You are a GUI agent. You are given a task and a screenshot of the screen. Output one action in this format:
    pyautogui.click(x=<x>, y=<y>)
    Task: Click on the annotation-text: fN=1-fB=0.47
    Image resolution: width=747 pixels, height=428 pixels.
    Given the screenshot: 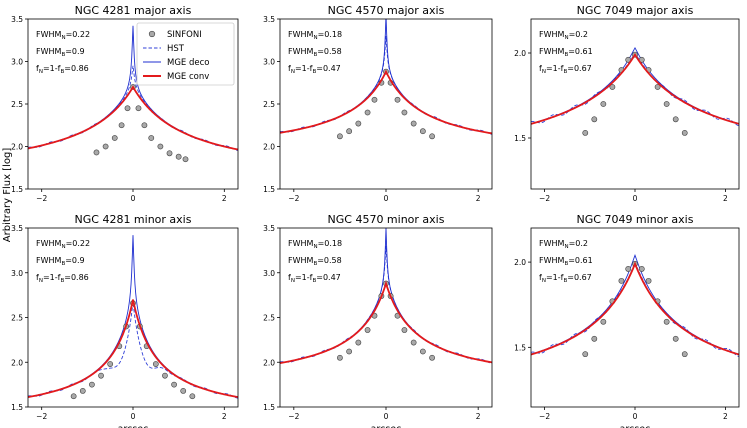 What is the action you would take?
    pyautogui.click(x=314, y=278)
    